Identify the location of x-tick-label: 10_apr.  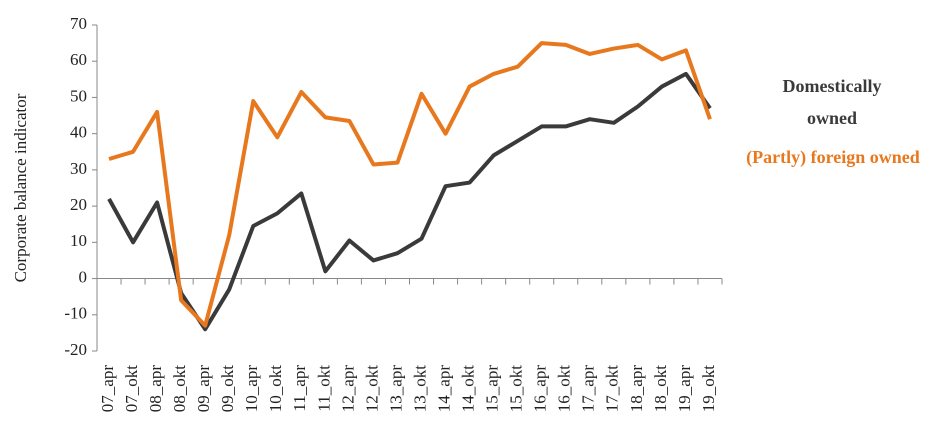
(251, 389).